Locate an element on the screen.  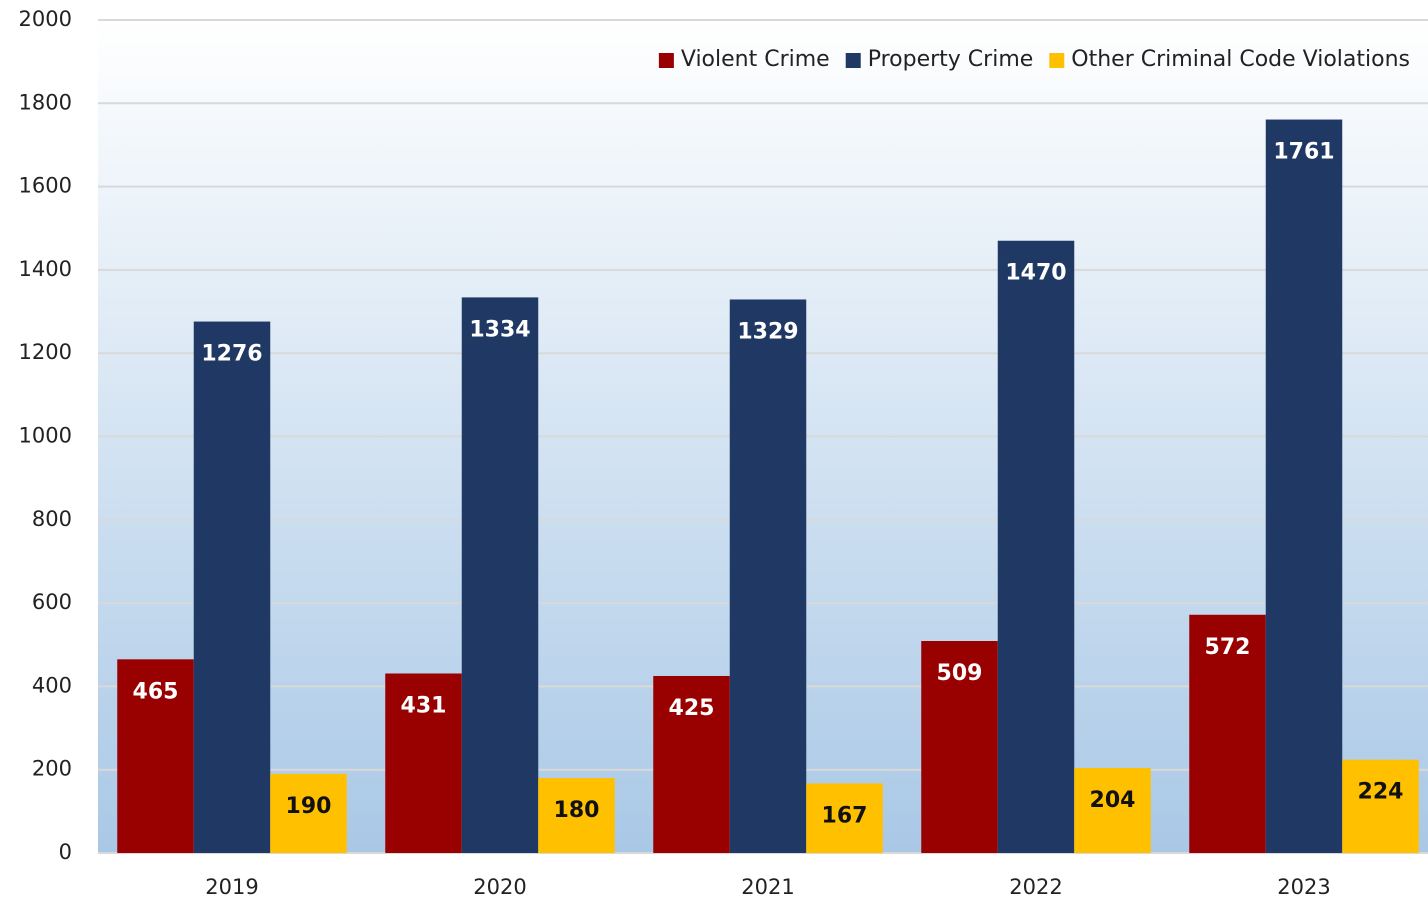
y-tick-label: 1000 is located at coordinates (45, 436).